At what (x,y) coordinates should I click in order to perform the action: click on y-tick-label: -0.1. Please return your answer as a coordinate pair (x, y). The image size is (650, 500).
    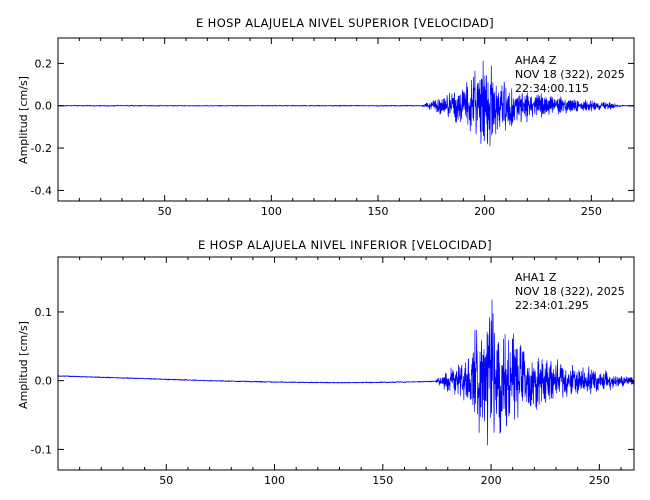
    Looking at the image, I should click on (41, 449).